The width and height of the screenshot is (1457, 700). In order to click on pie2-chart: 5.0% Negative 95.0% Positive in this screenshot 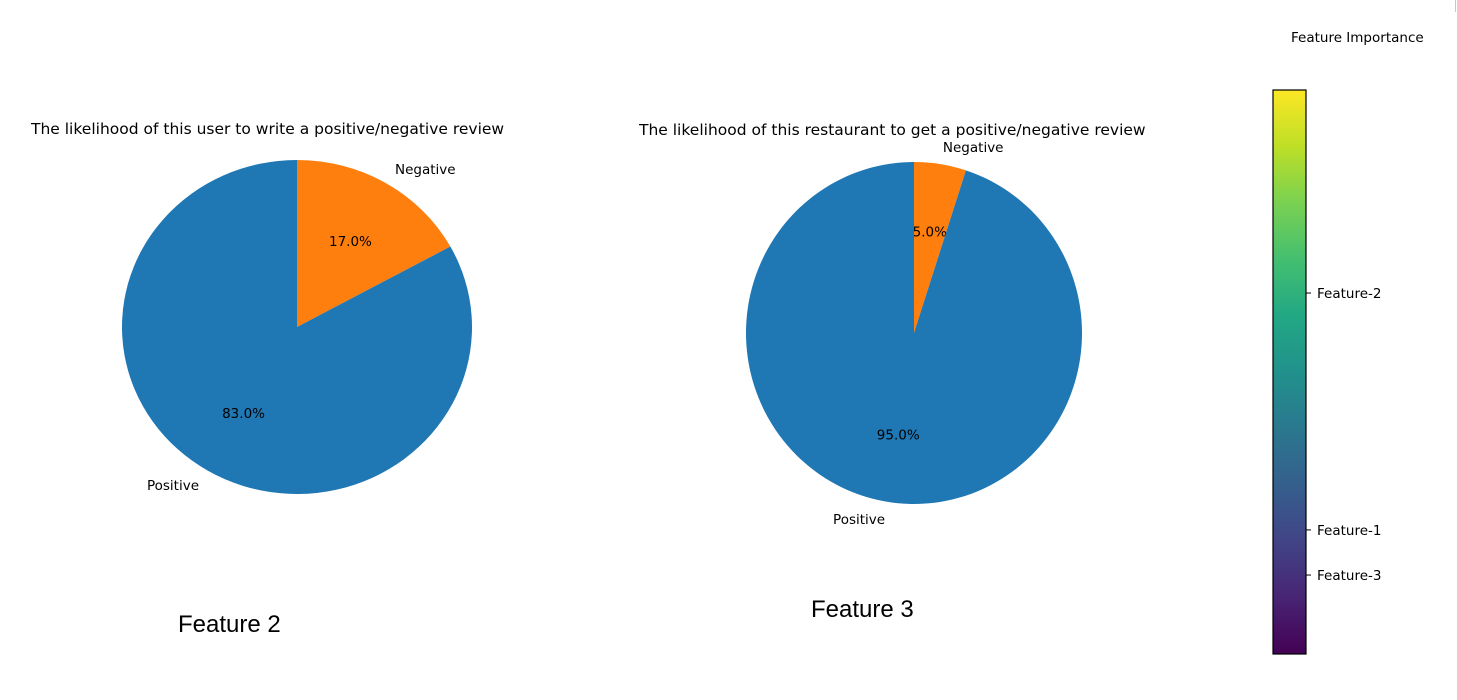, I will do `click(914, 334)`.